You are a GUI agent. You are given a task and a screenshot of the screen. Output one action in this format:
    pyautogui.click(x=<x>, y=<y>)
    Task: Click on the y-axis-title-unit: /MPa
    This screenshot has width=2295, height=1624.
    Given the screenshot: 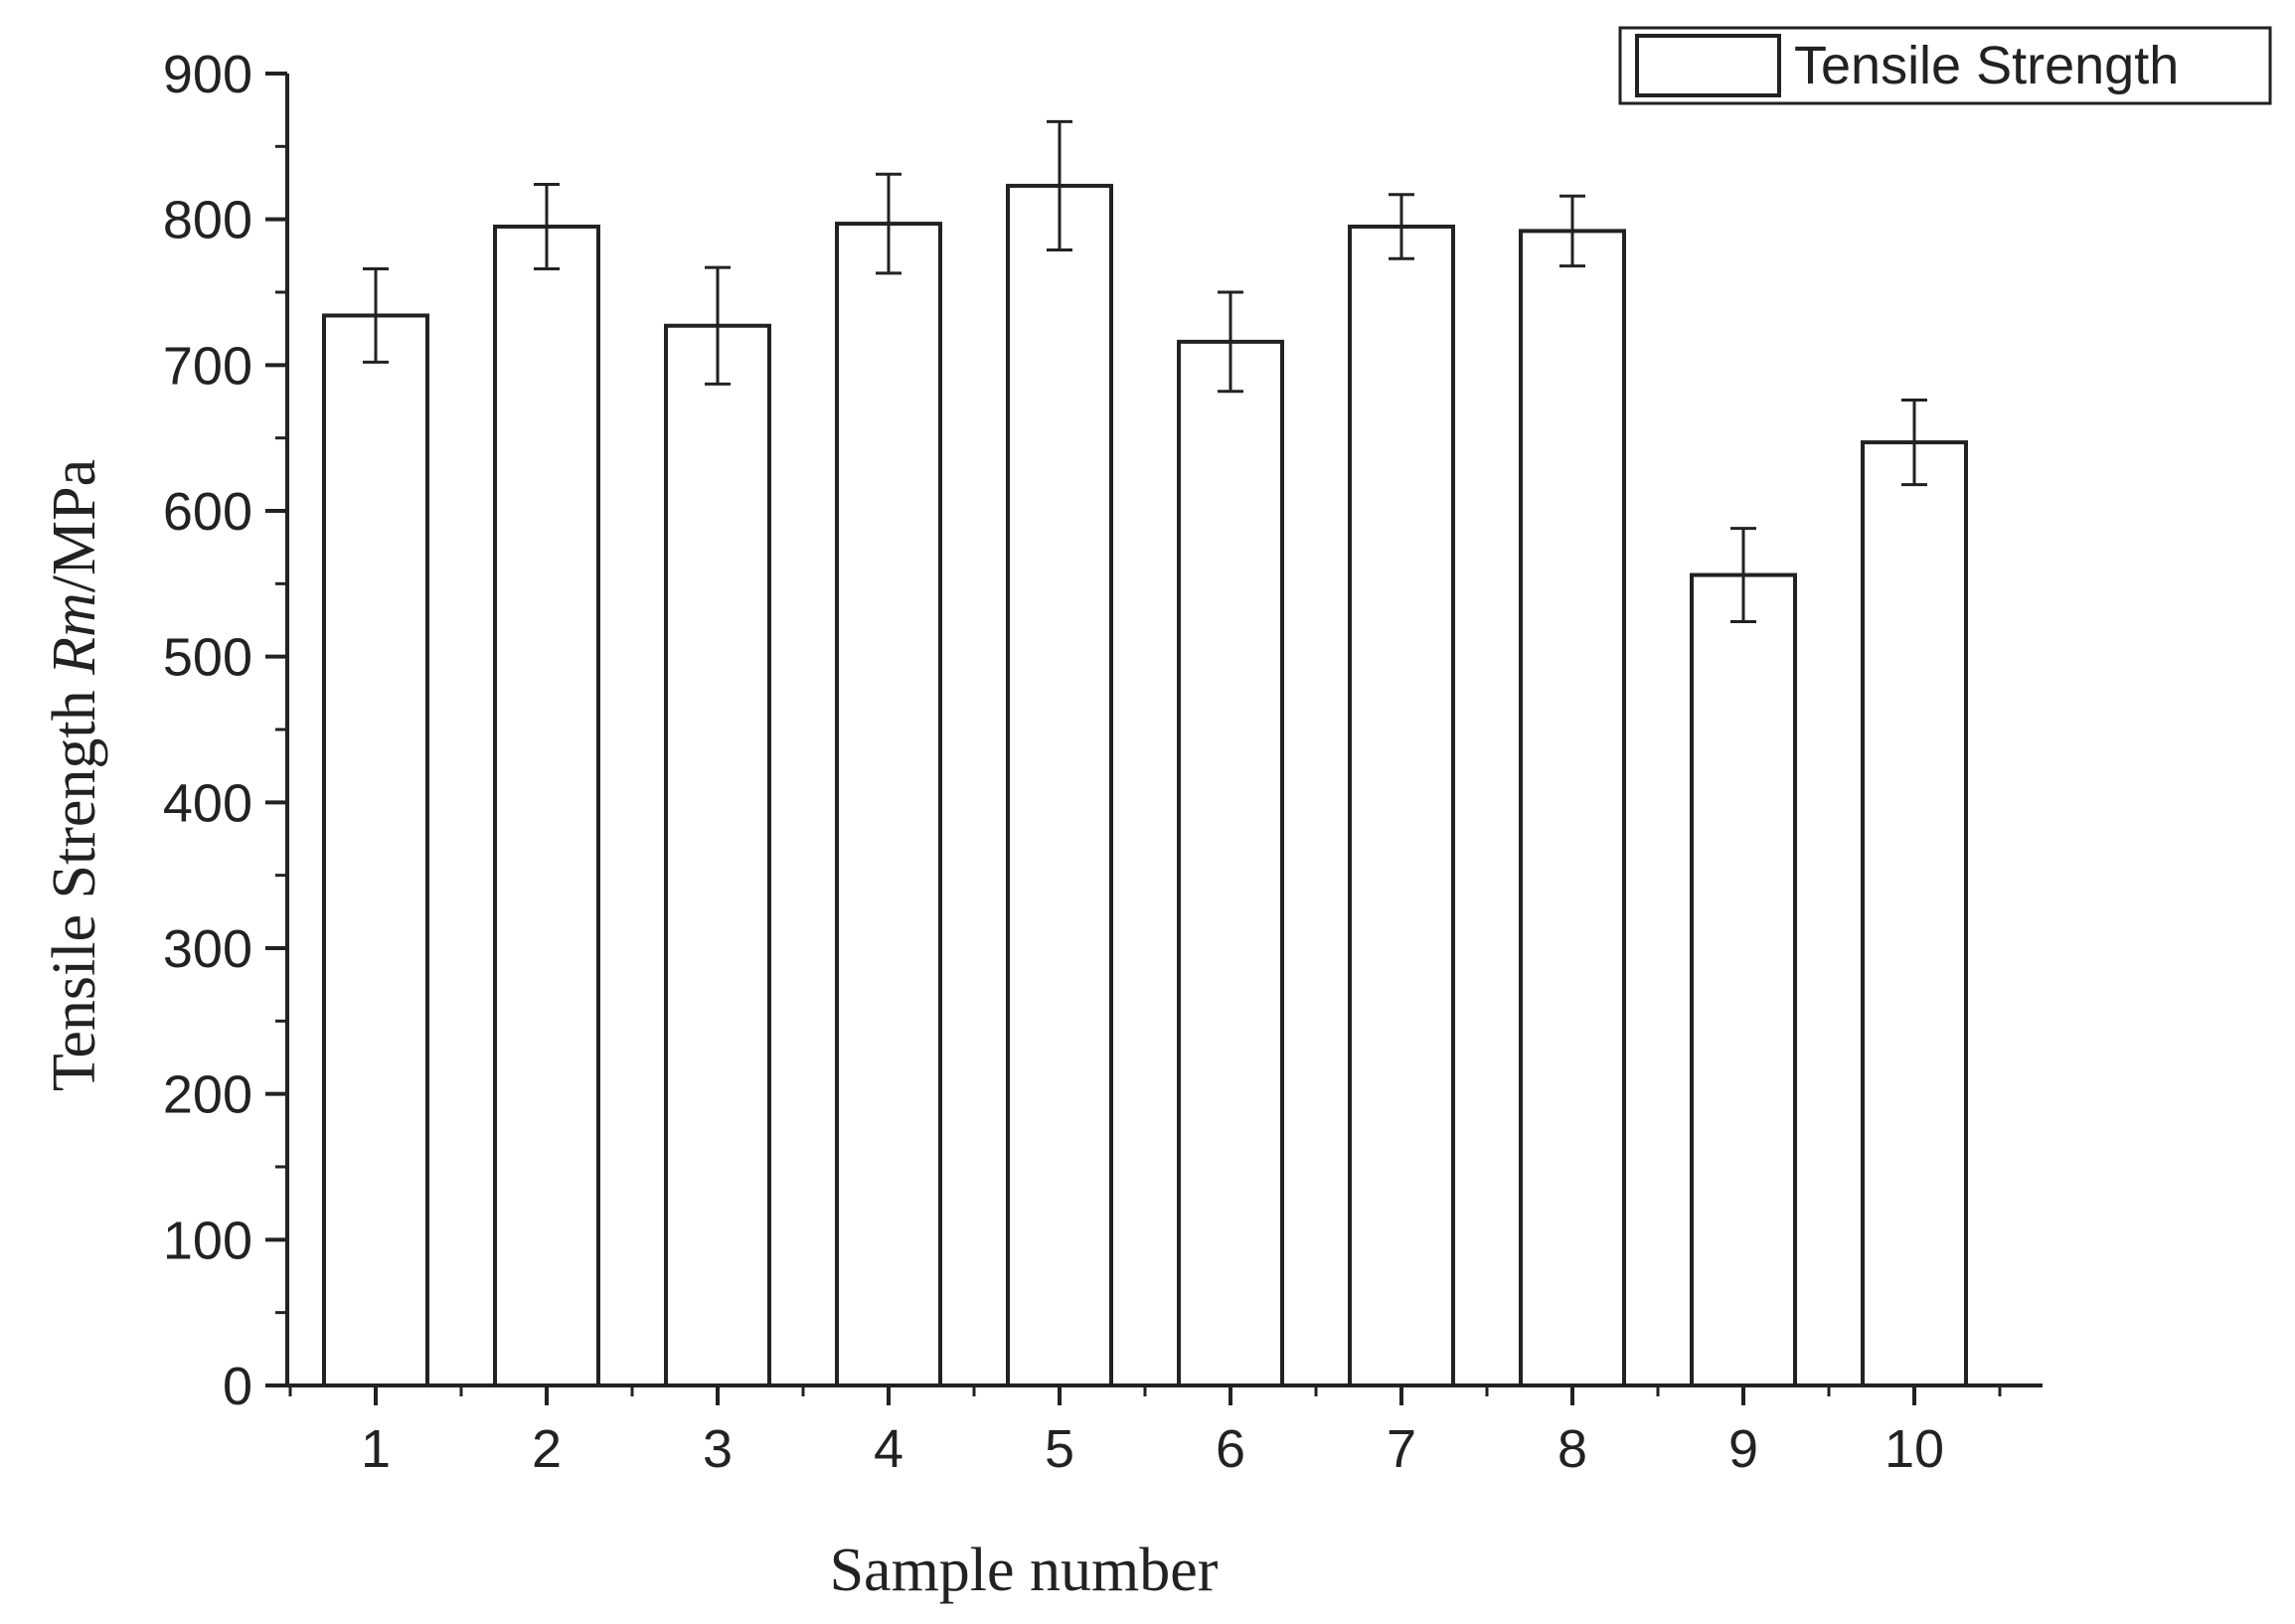 What is the action you would take?
    pyautogui.click(x=74, y=525)
    